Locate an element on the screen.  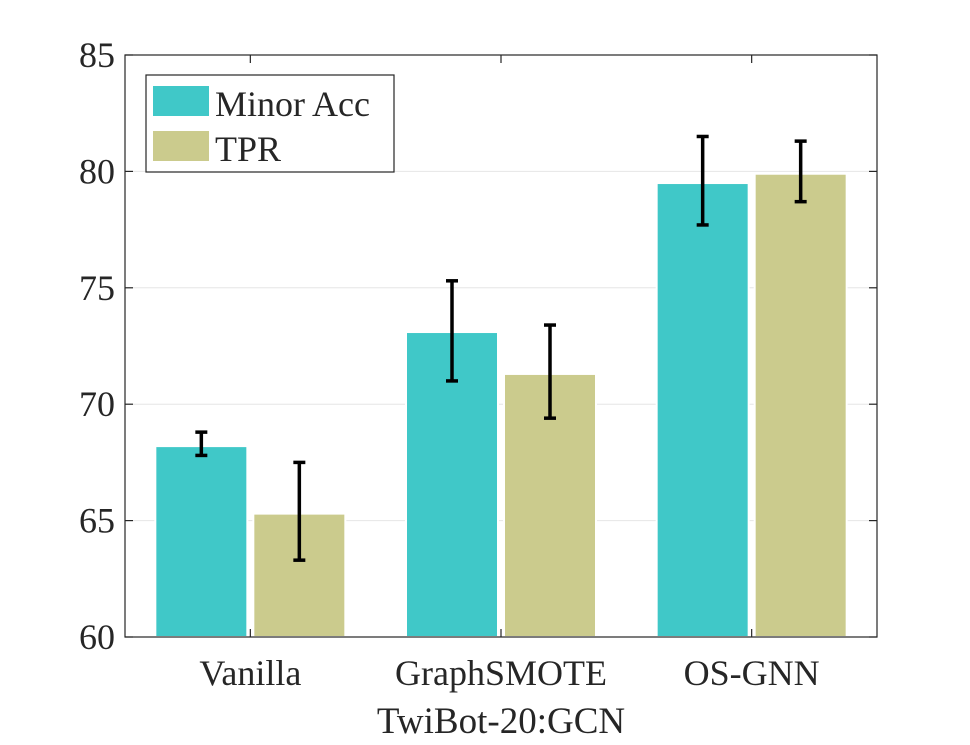
legend: Minor Acc TPR is located at coordinates (270, 123).